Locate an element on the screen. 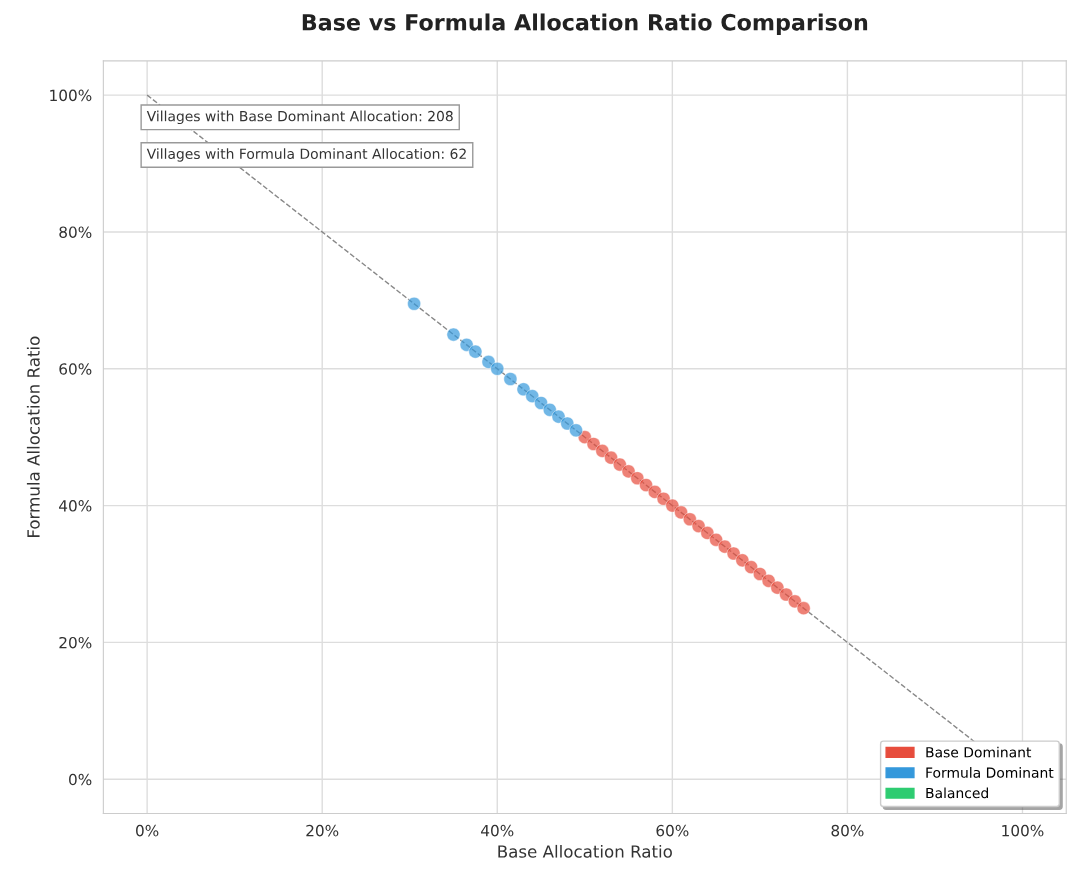 The image size is (1088, 870). y-tick-label: 0% is located at coordinates (80, 779).